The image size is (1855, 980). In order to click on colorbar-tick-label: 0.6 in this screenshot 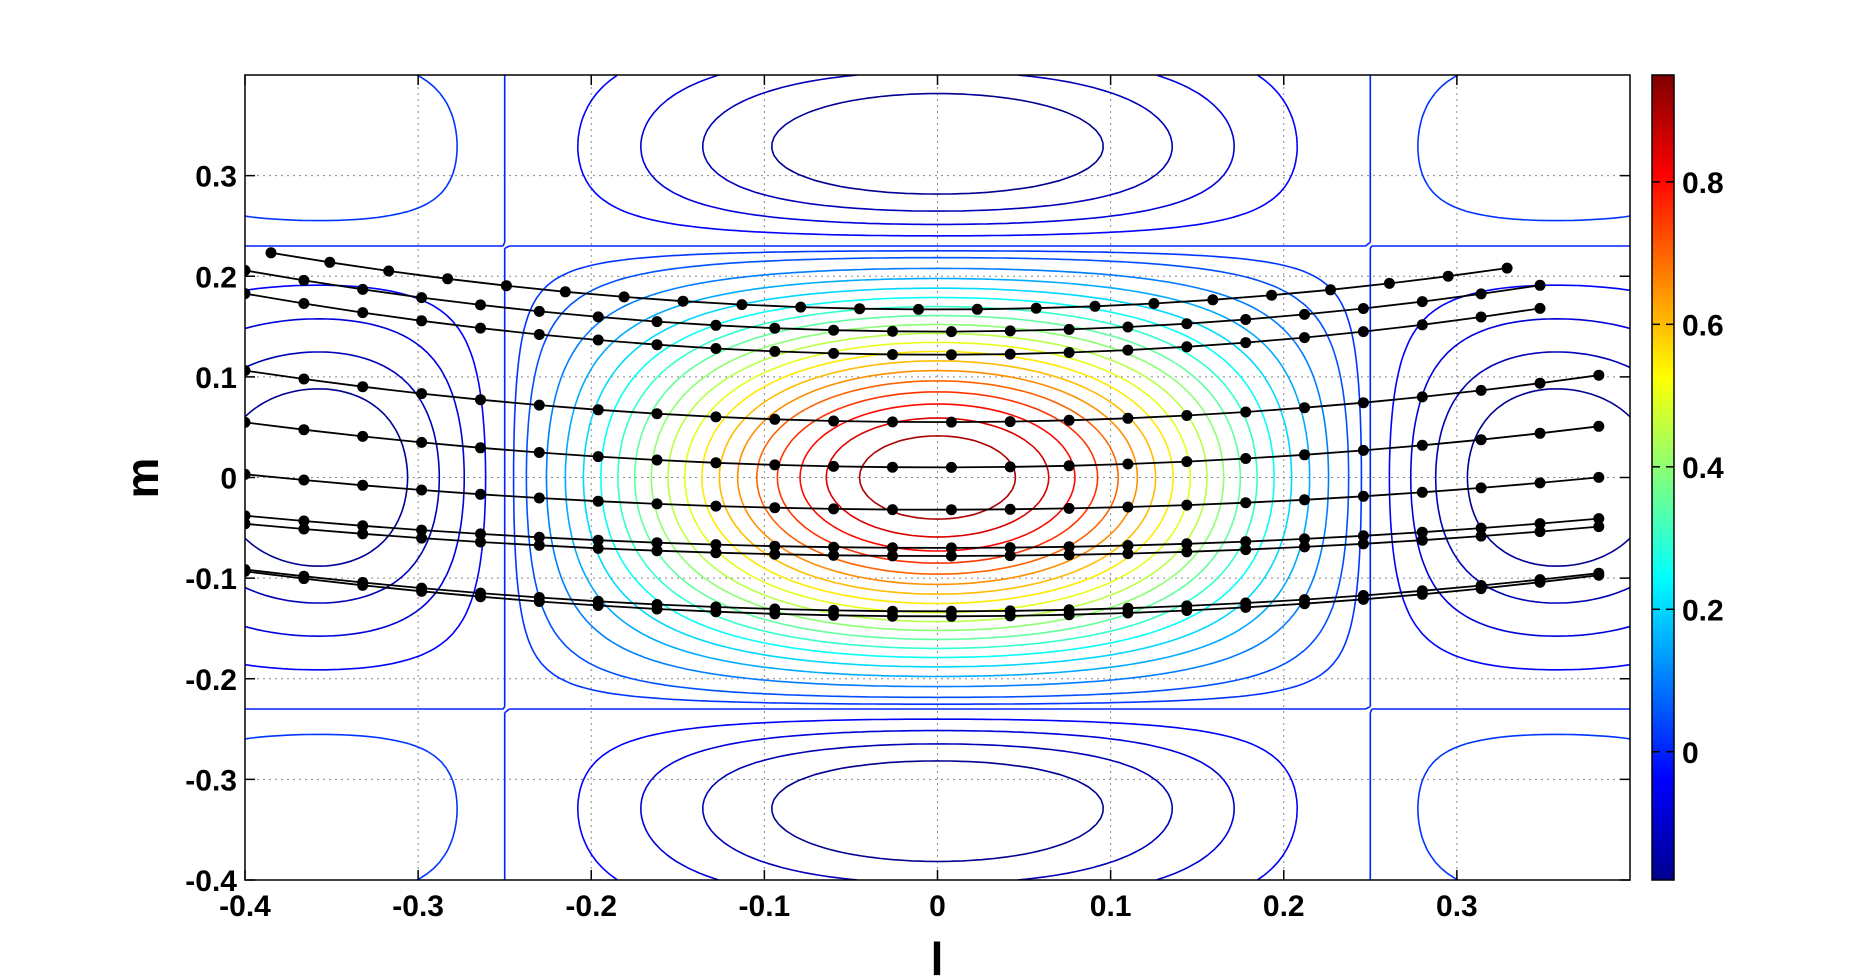, I will do `click(1703, 325)`.